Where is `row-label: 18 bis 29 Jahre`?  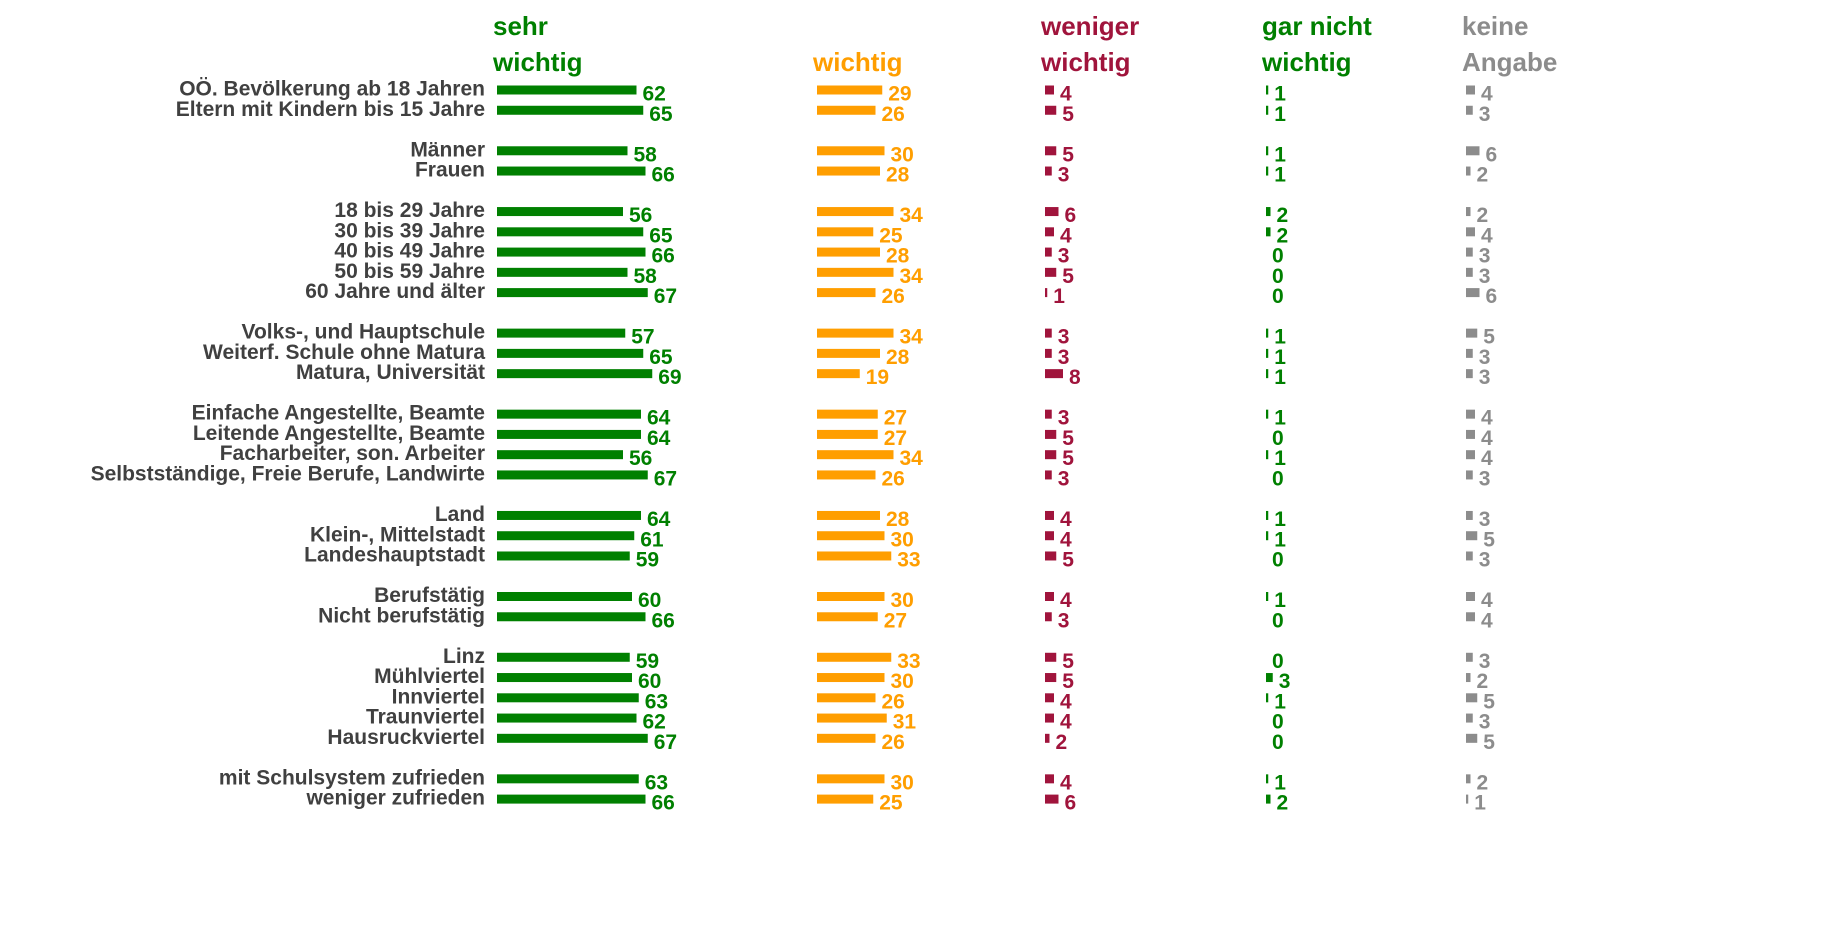 row-label: 18 bis 29 Jahre is located at coordinates (409, 210).